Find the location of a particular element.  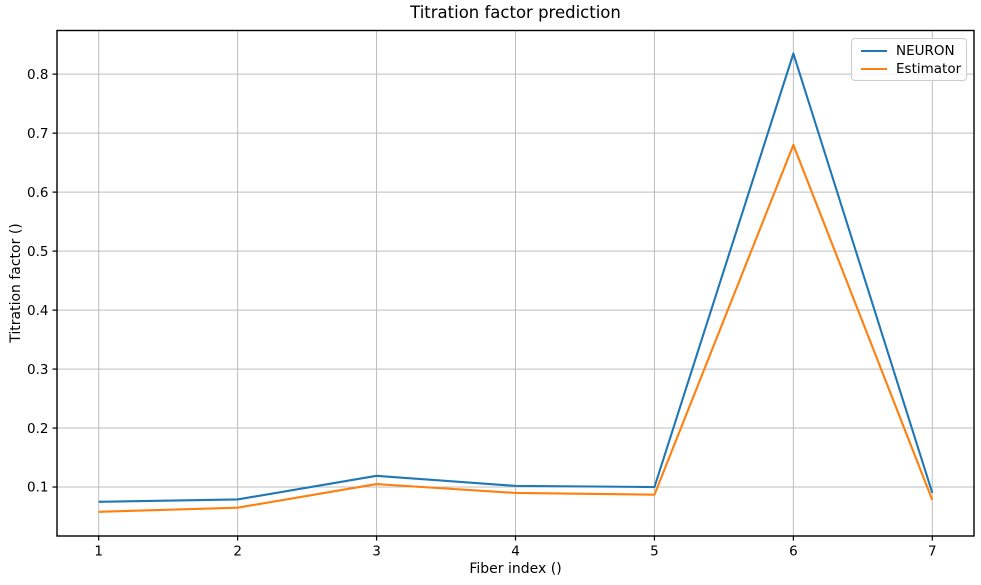

legend-item: NEURON is located at coordinates (909, 50).